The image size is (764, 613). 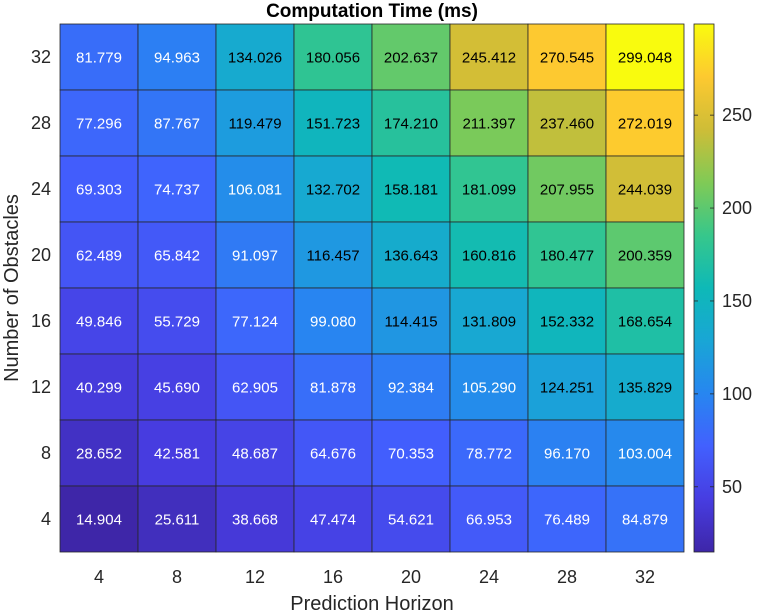 I want to click on cell-value-label: 92.384, so click(x=411, y=388).